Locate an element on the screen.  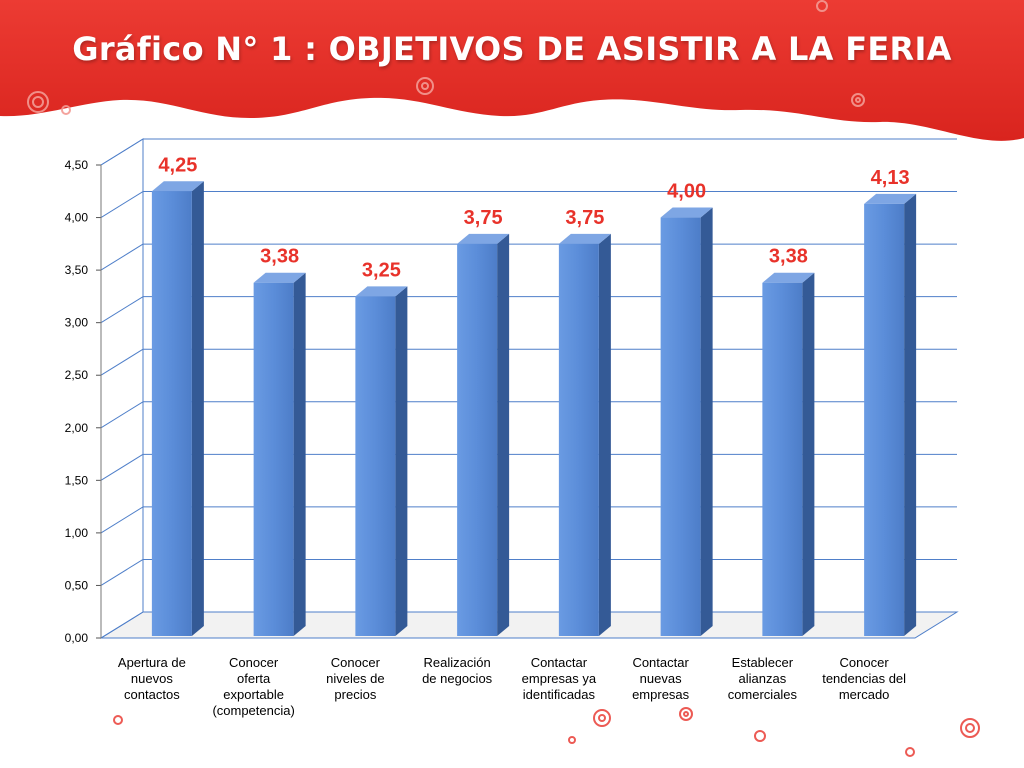
x-tick-label-line: empresas ya is located at coordinates (559, 678).